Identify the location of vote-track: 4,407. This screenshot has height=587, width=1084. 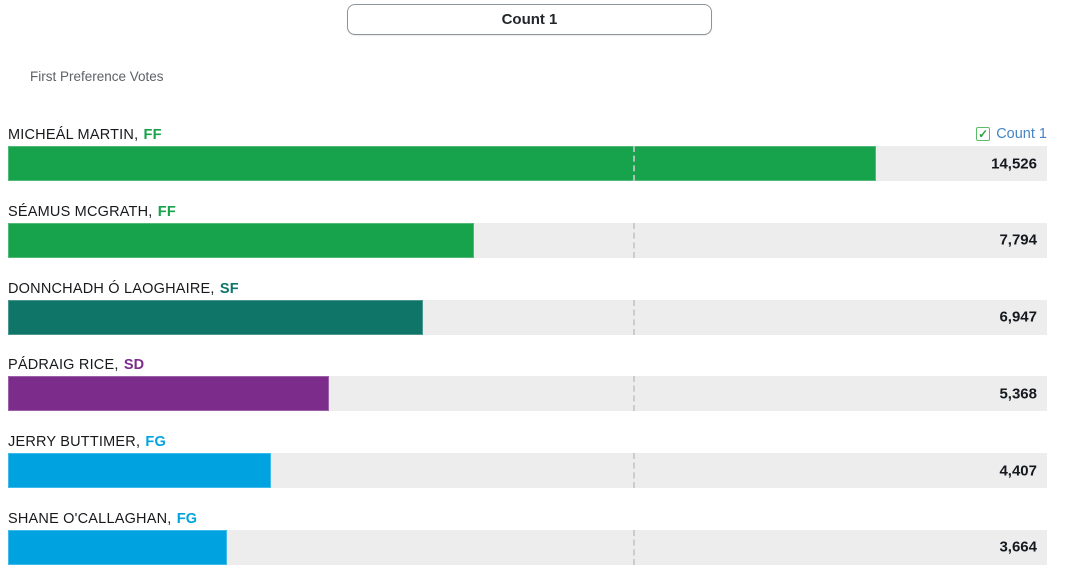
(527, 471).